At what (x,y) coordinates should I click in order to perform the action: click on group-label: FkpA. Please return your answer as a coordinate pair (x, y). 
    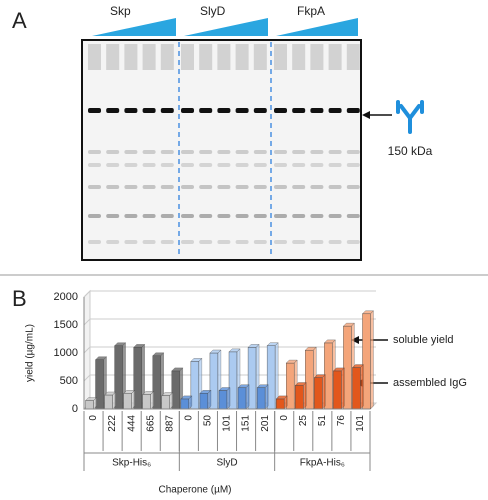
    Looking at the image, I should click on (311, 11).